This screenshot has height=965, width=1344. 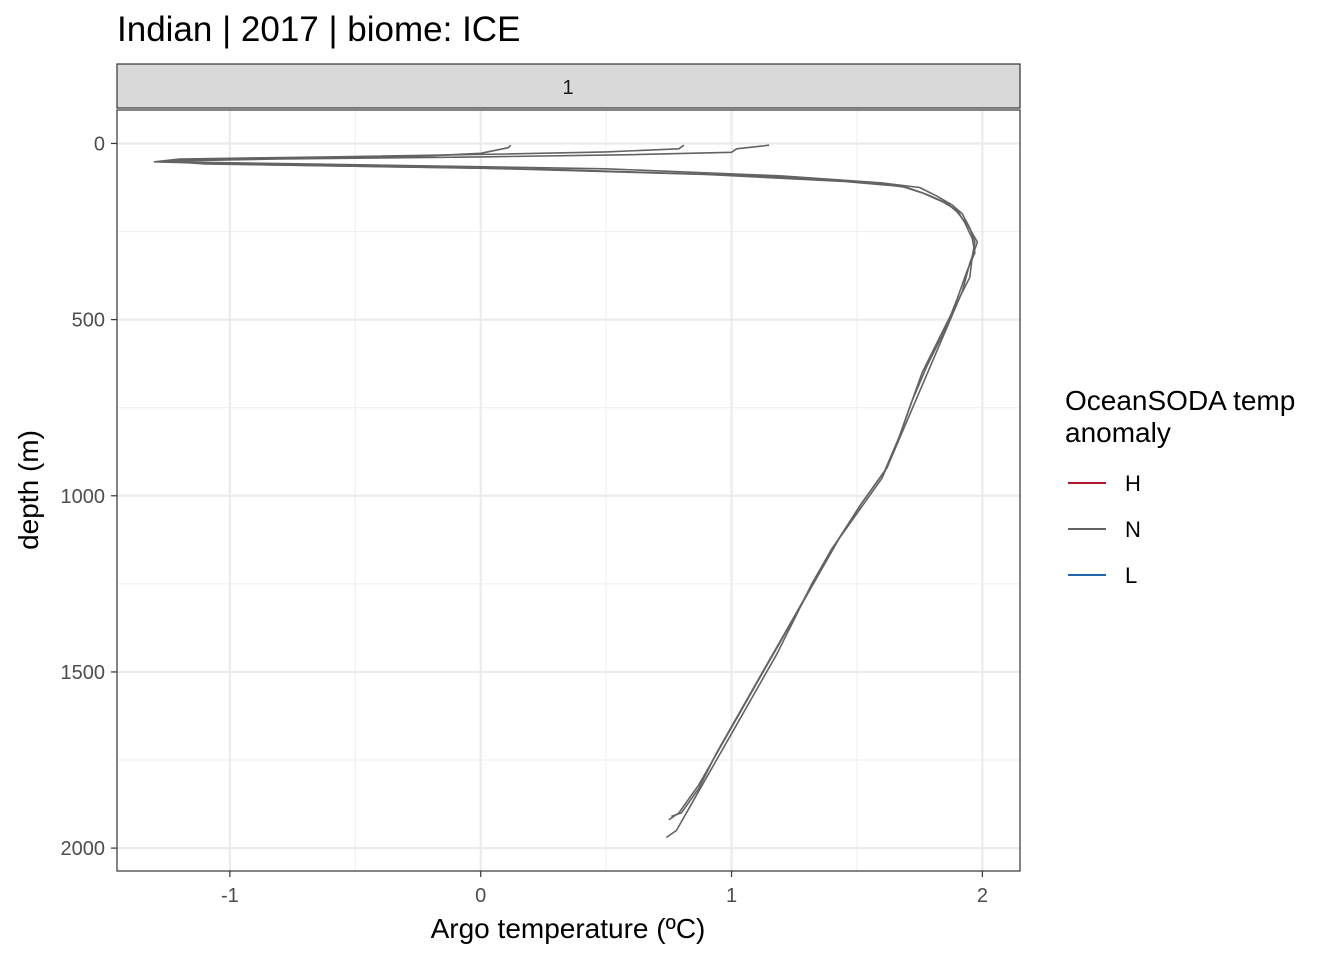 I want to click on facet-strip-box, so click(x=568, y=86).